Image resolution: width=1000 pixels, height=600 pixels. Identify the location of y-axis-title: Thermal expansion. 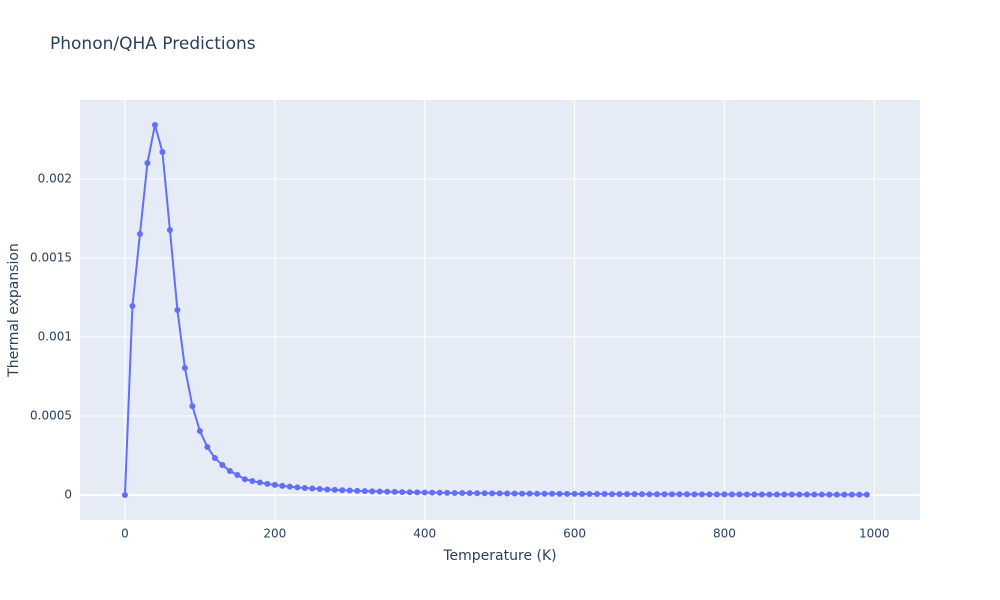
(14, 310).